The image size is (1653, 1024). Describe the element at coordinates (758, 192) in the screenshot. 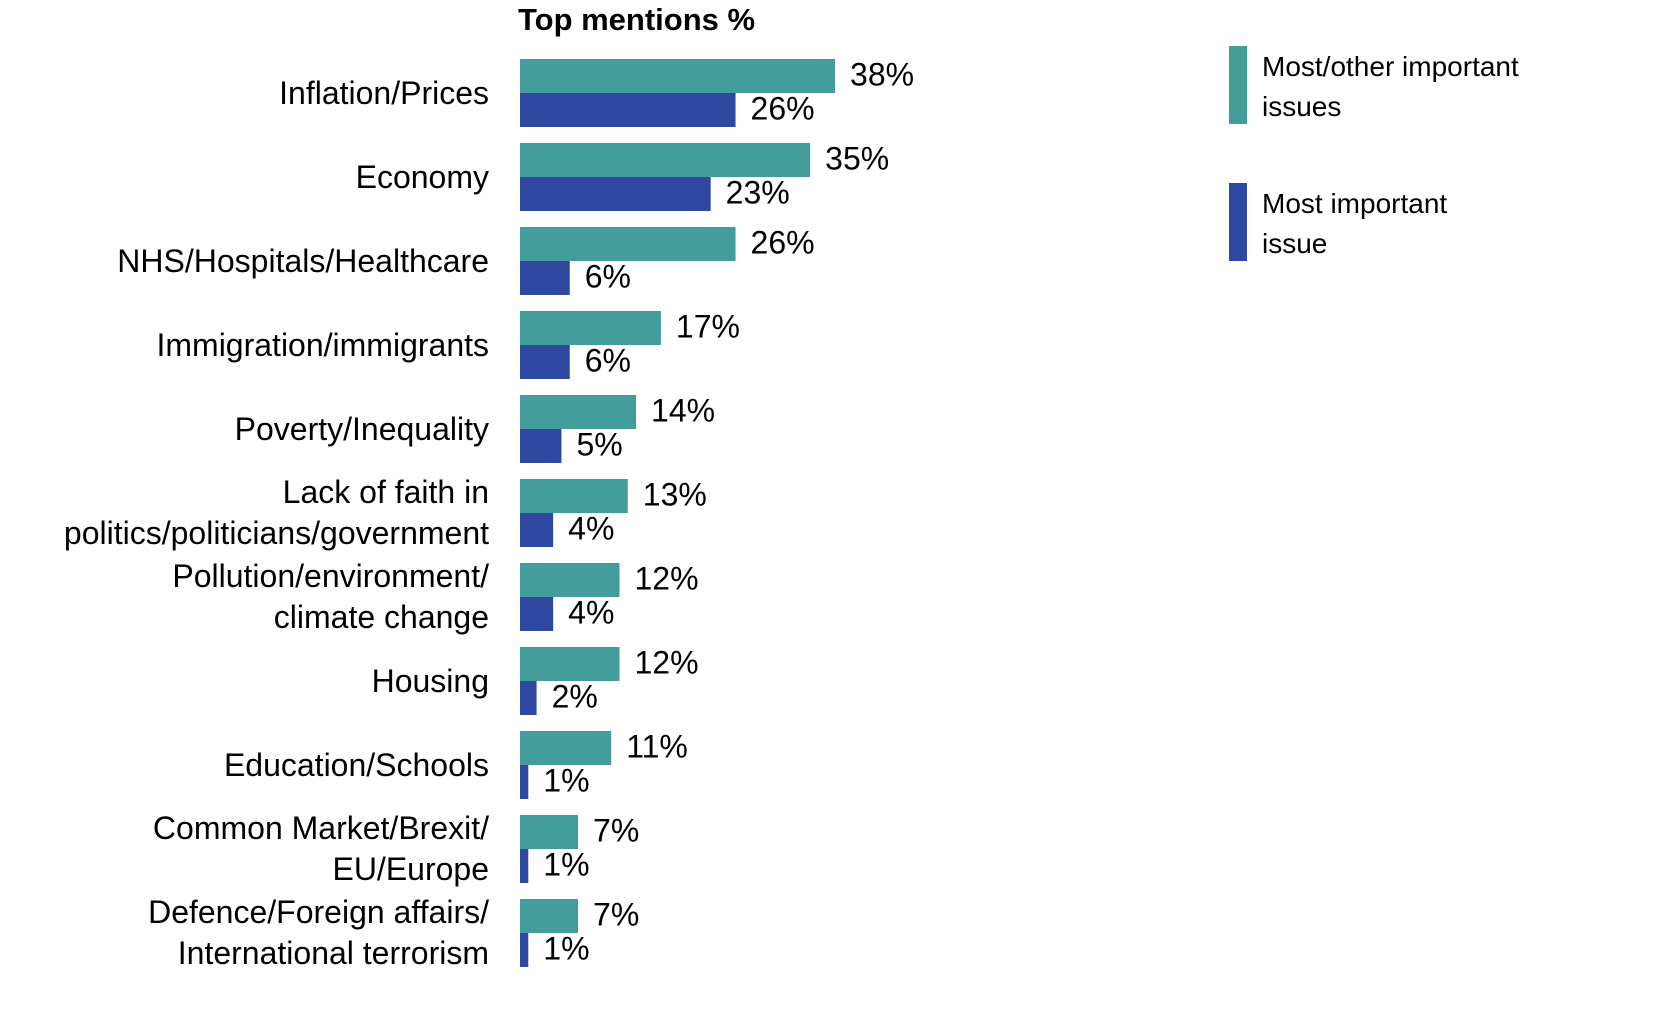

I see `value-label: 23%` at that location.